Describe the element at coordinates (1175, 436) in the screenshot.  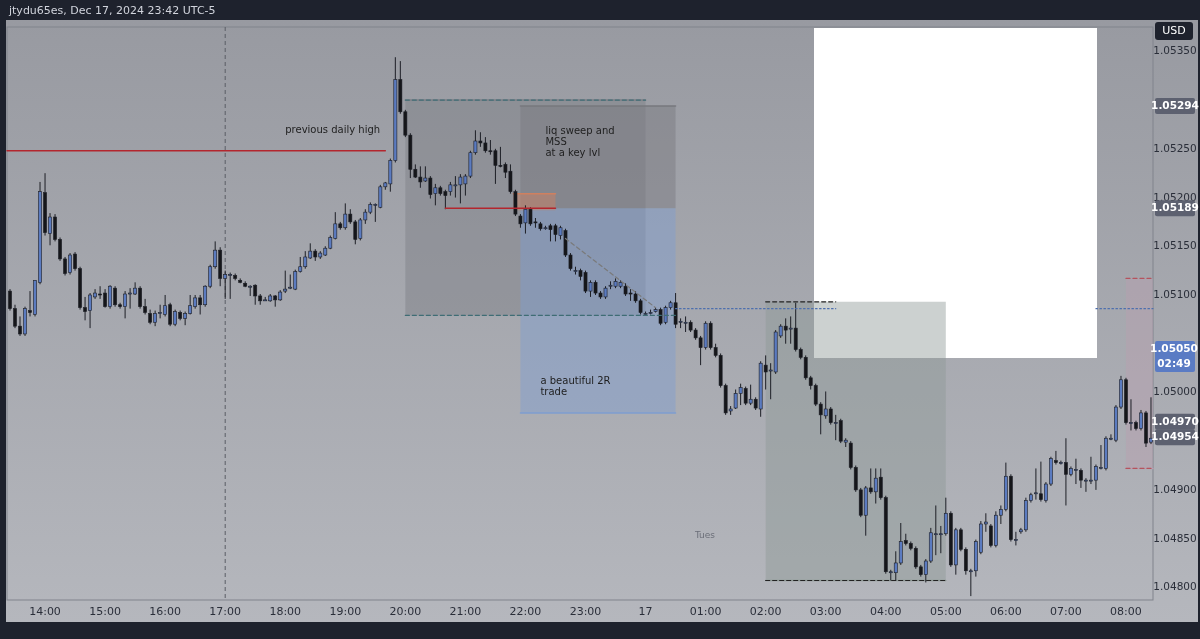
I see `annotation: 1.04954` at that location.